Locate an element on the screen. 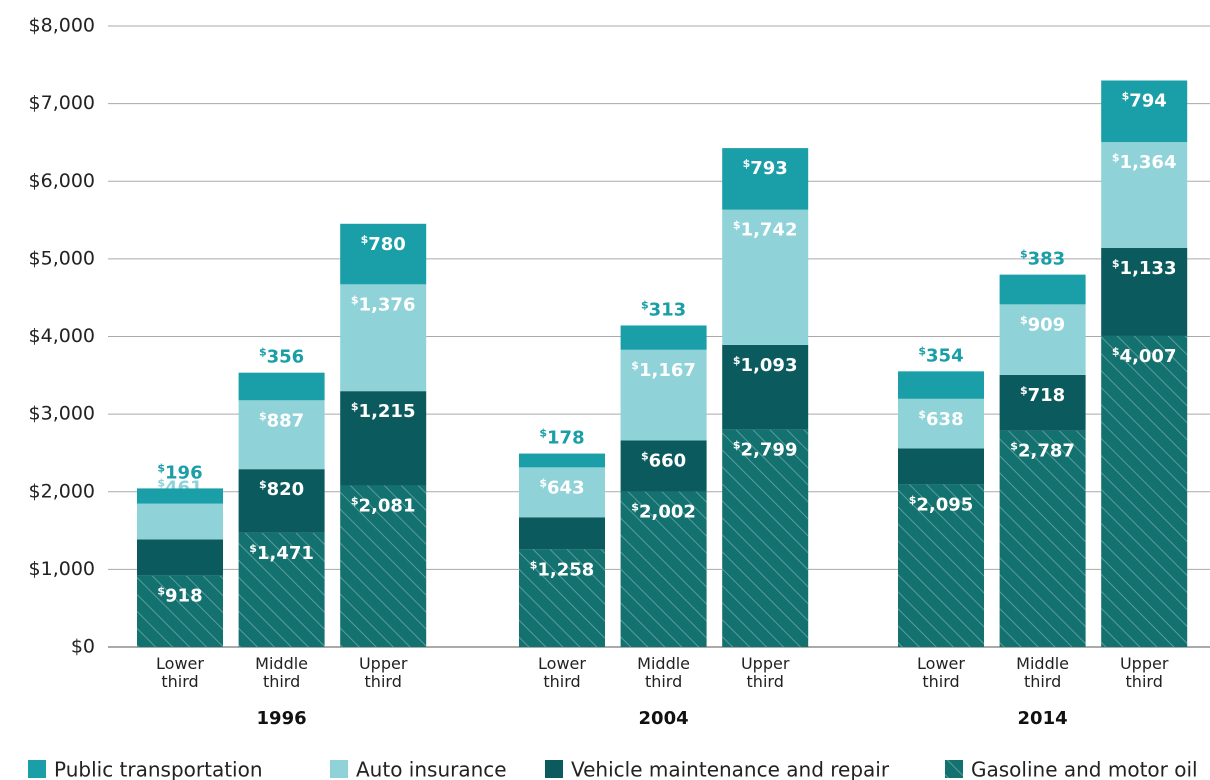 Image resolution: width=1210 pixels, height=780 pixels. group-label: 1996 is located at coordinates (282, 718).